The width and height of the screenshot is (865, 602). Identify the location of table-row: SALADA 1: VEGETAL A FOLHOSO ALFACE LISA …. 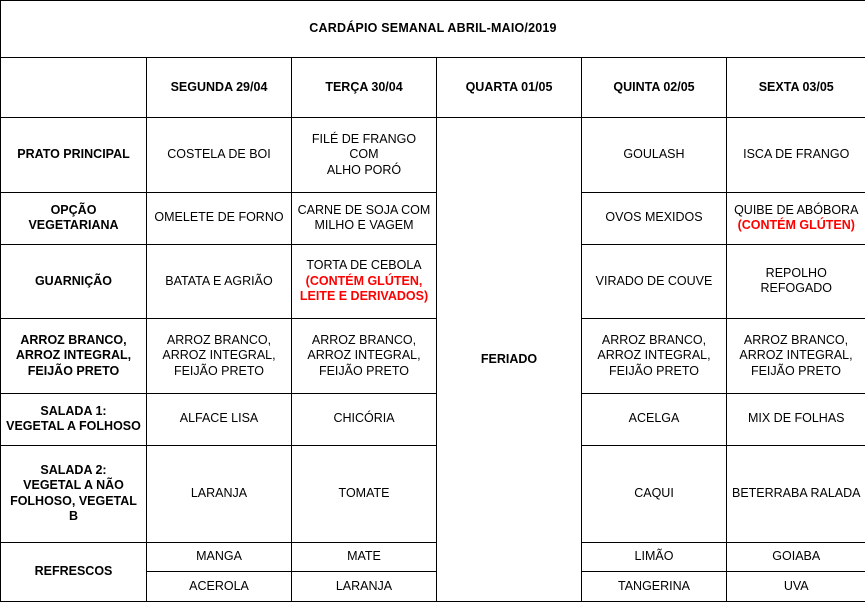
(432, 419).